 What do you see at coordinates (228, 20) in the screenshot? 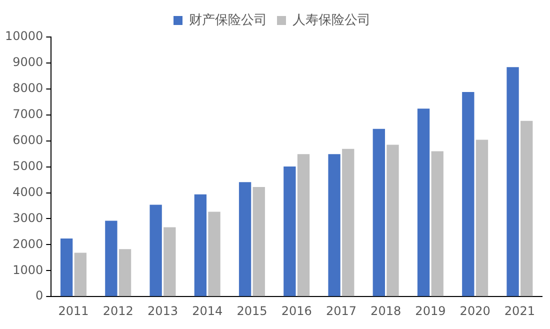
I see `legend-label: 财产保险公司` at bounding box center [228, 20].